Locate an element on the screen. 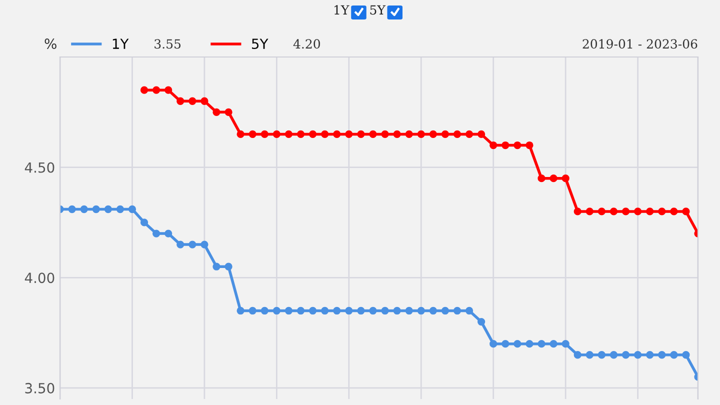 The height and width of the screenshot is (405, 720). text: 1Y is located at coordinates (342, 9).